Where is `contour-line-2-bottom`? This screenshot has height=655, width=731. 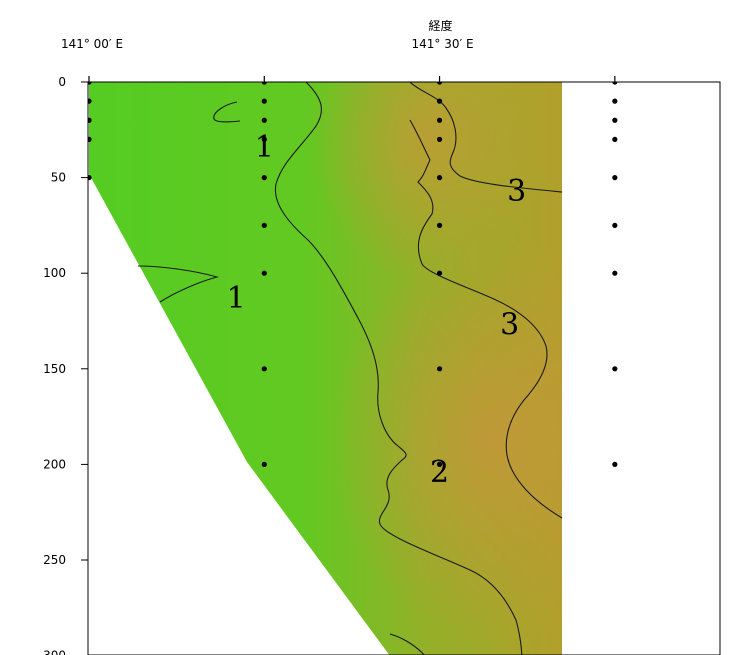
contour-line-2-bottom is located at coordinates (407, 644).